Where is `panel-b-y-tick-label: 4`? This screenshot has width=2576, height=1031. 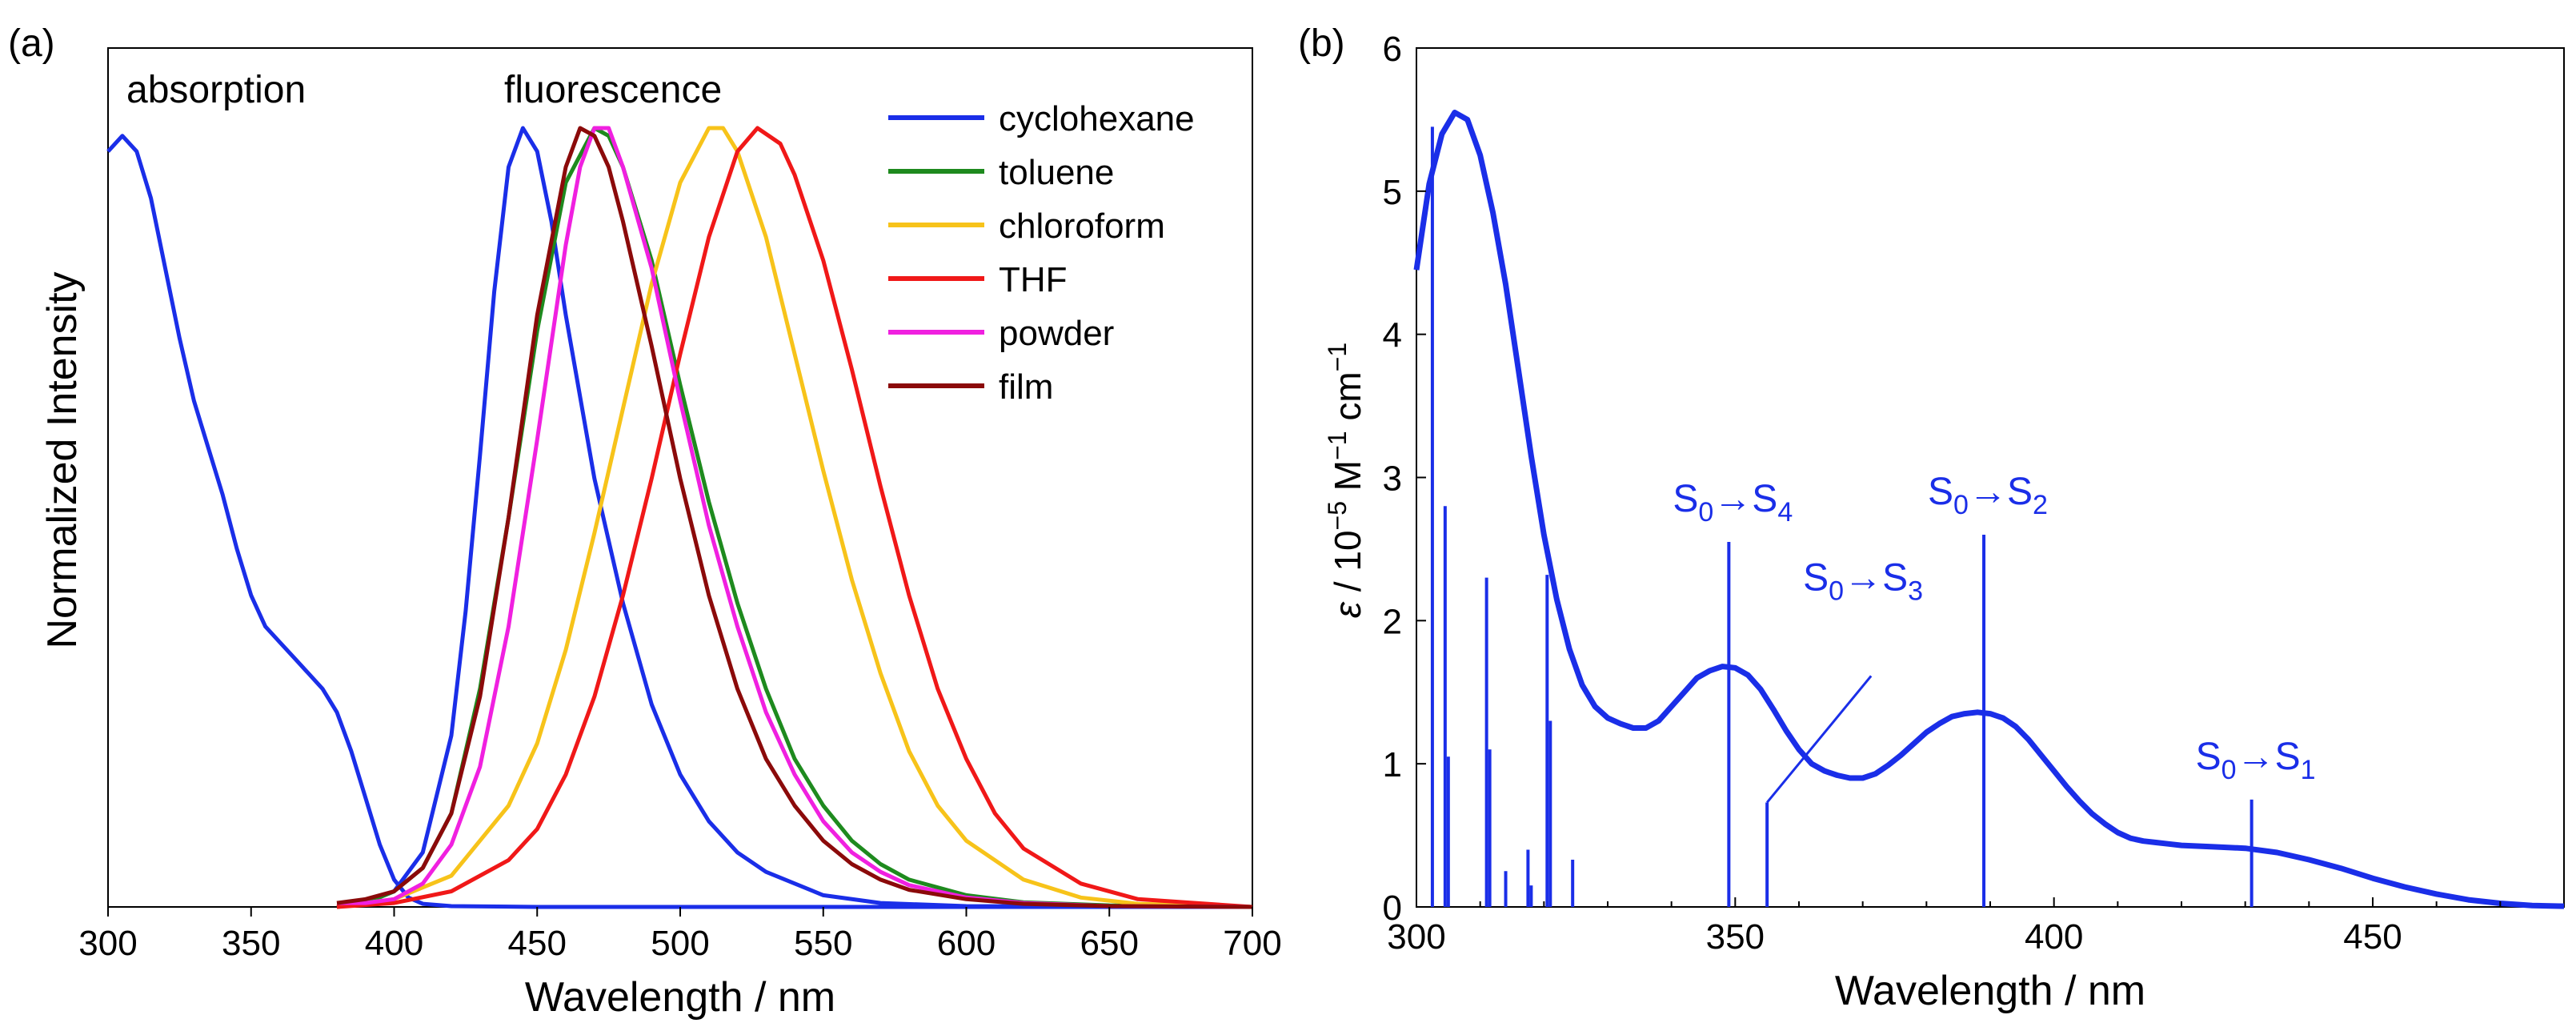 panel-b-y-tick-label: 4 is located at coordinates (1392, 335).